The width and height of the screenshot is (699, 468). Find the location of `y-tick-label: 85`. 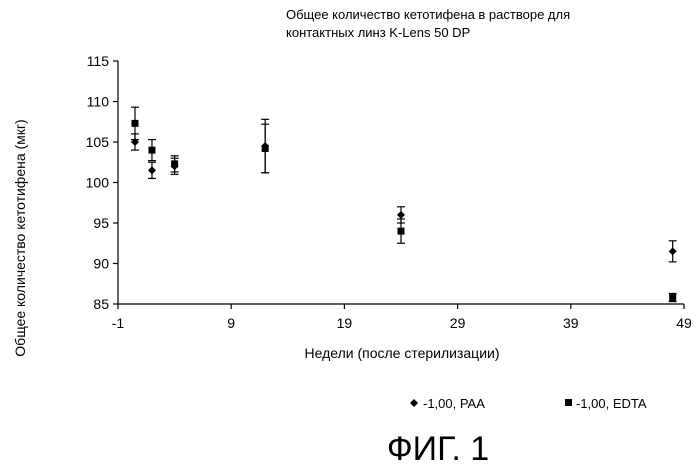

y-tick-label: 85 is located at coordinates (101, 304).